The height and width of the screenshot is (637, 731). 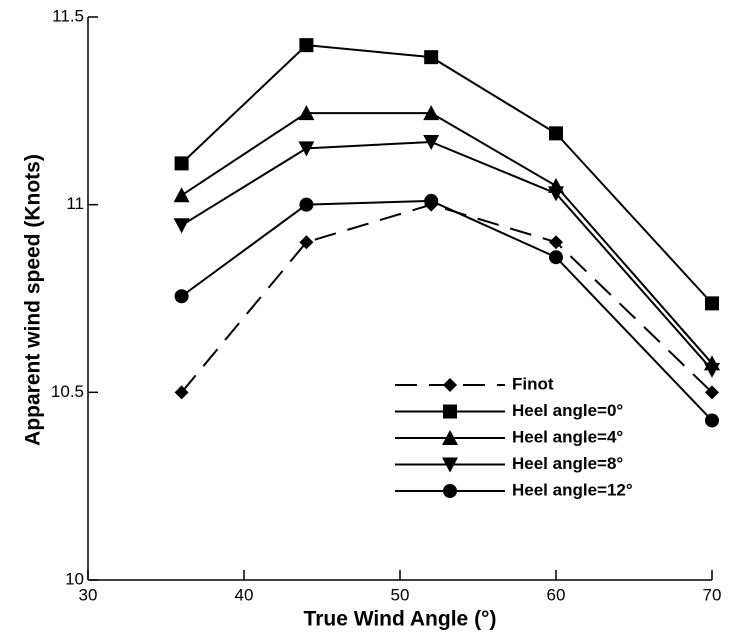 I want to click on legend-label: Heel angle=8°, so click(x=567, y=463).